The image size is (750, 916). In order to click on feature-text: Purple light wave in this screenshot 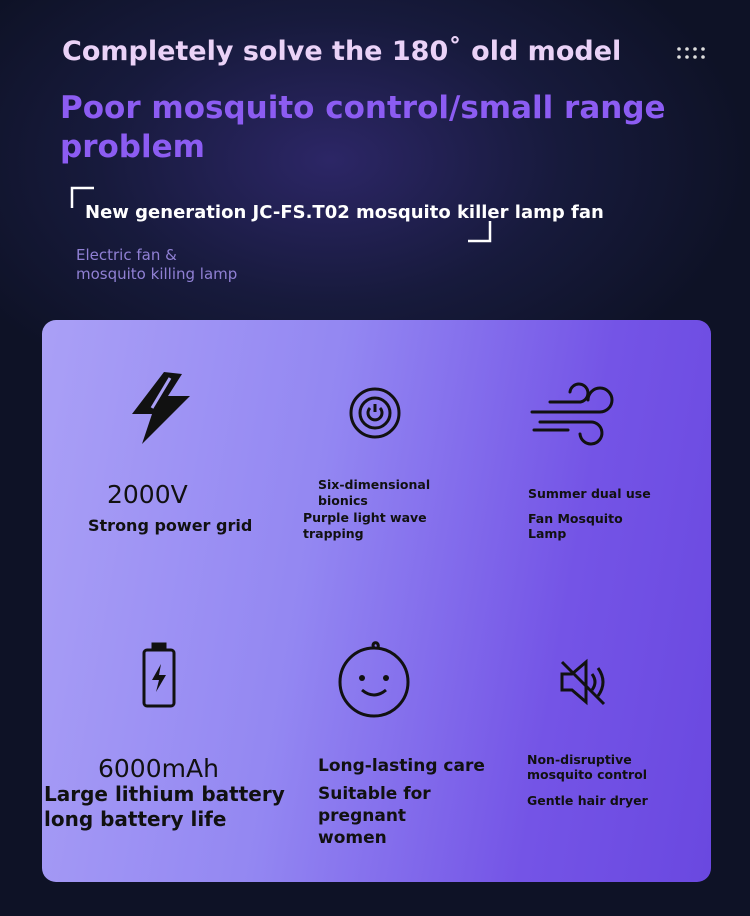, I will do `click(365, 517)`.